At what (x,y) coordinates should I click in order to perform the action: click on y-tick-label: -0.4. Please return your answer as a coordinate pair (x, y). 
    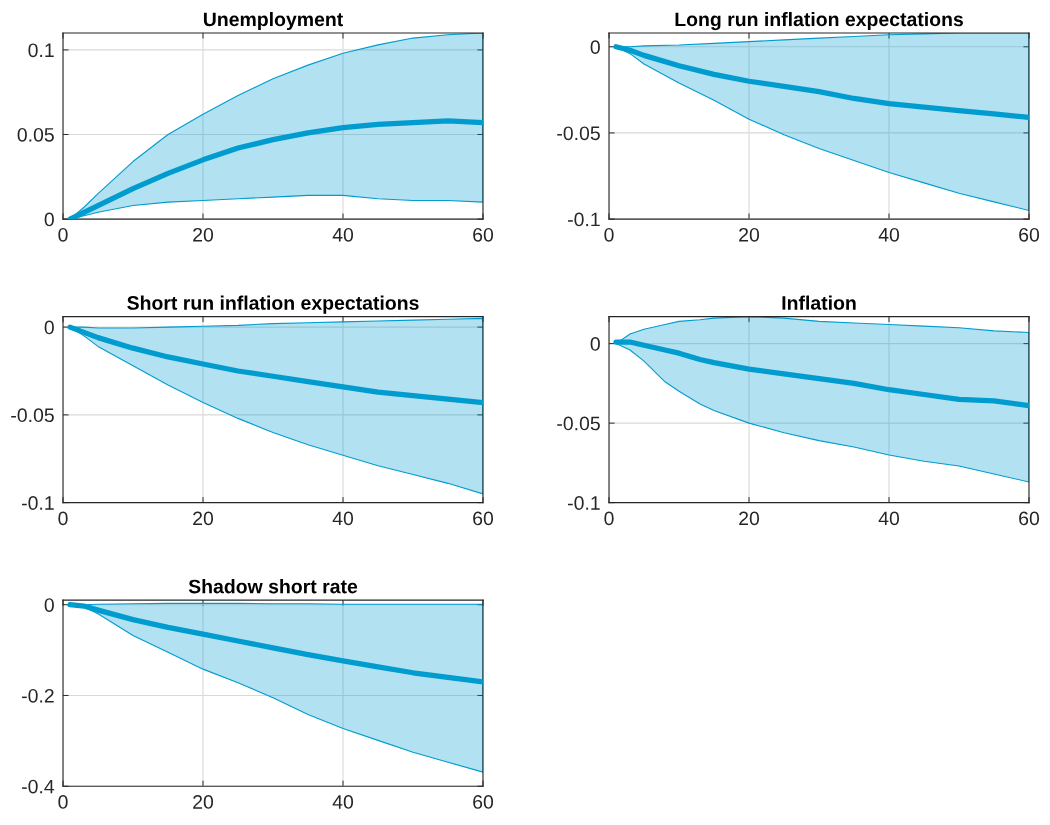
    Looking at the image, I should click on (38, 786).